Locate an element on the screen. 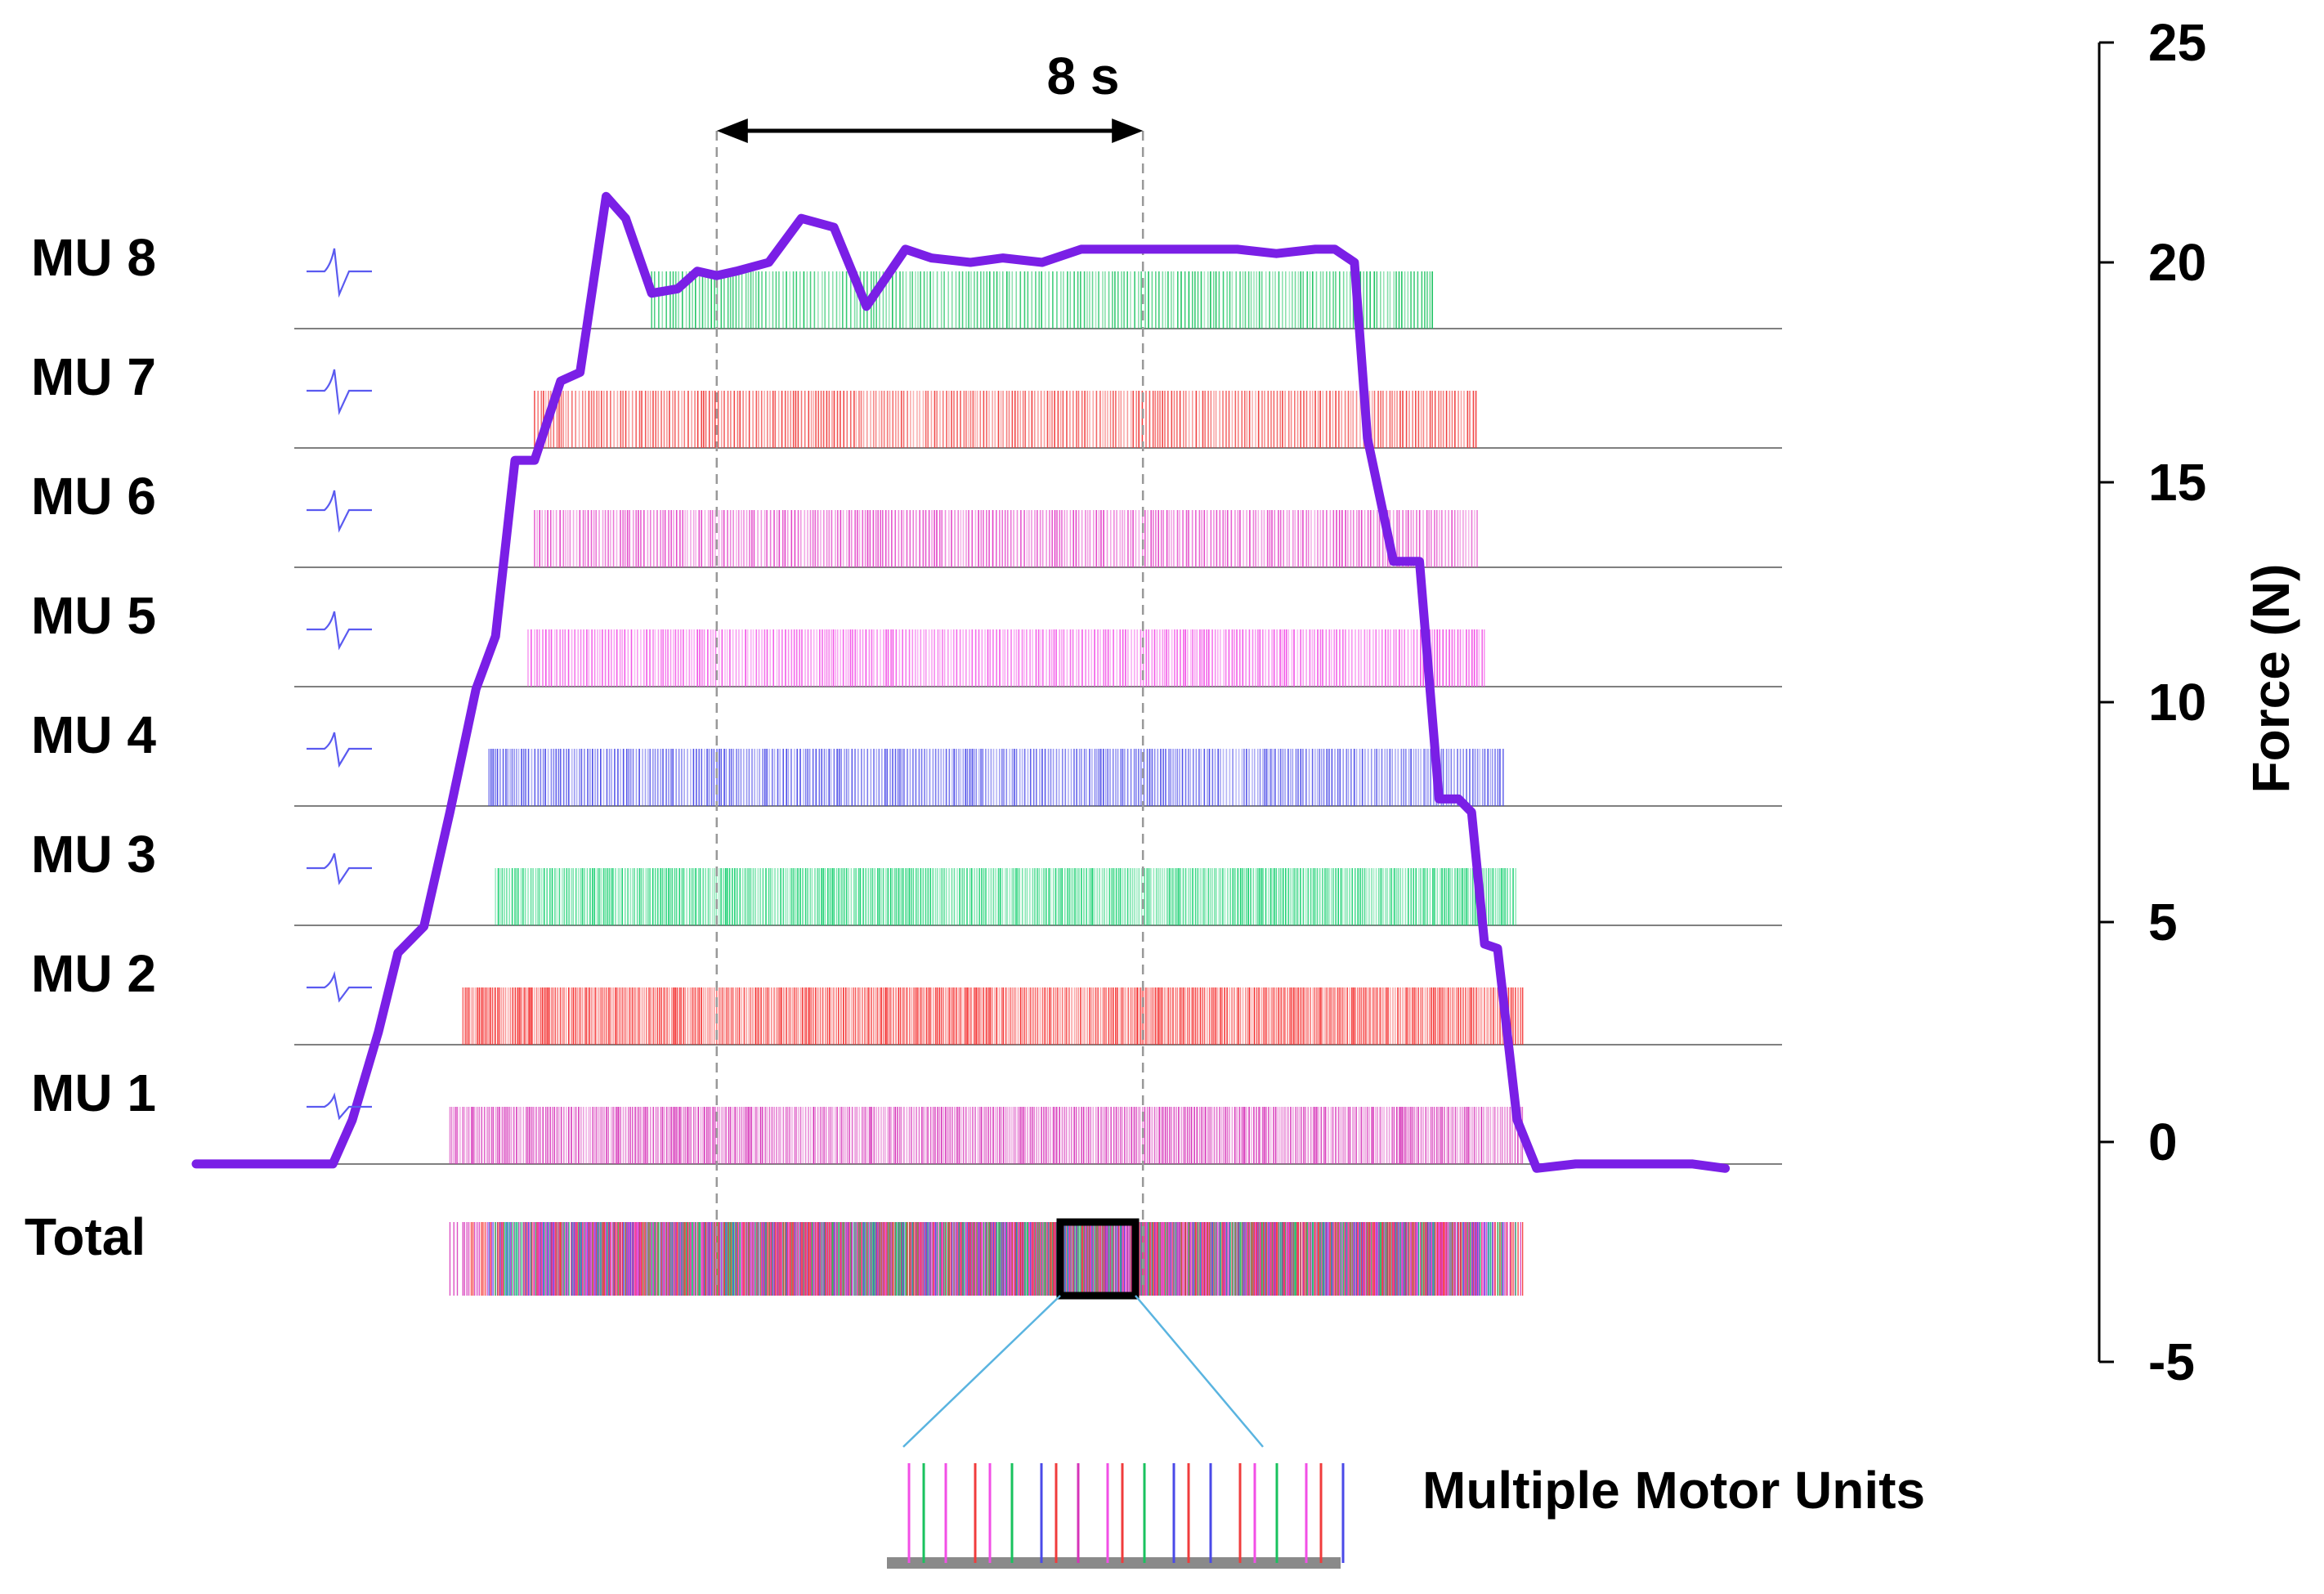 Image resolution: width=2324 pixels, height=1594 pixels. mu-label: MU 6 is located at coordinates (93, 496).